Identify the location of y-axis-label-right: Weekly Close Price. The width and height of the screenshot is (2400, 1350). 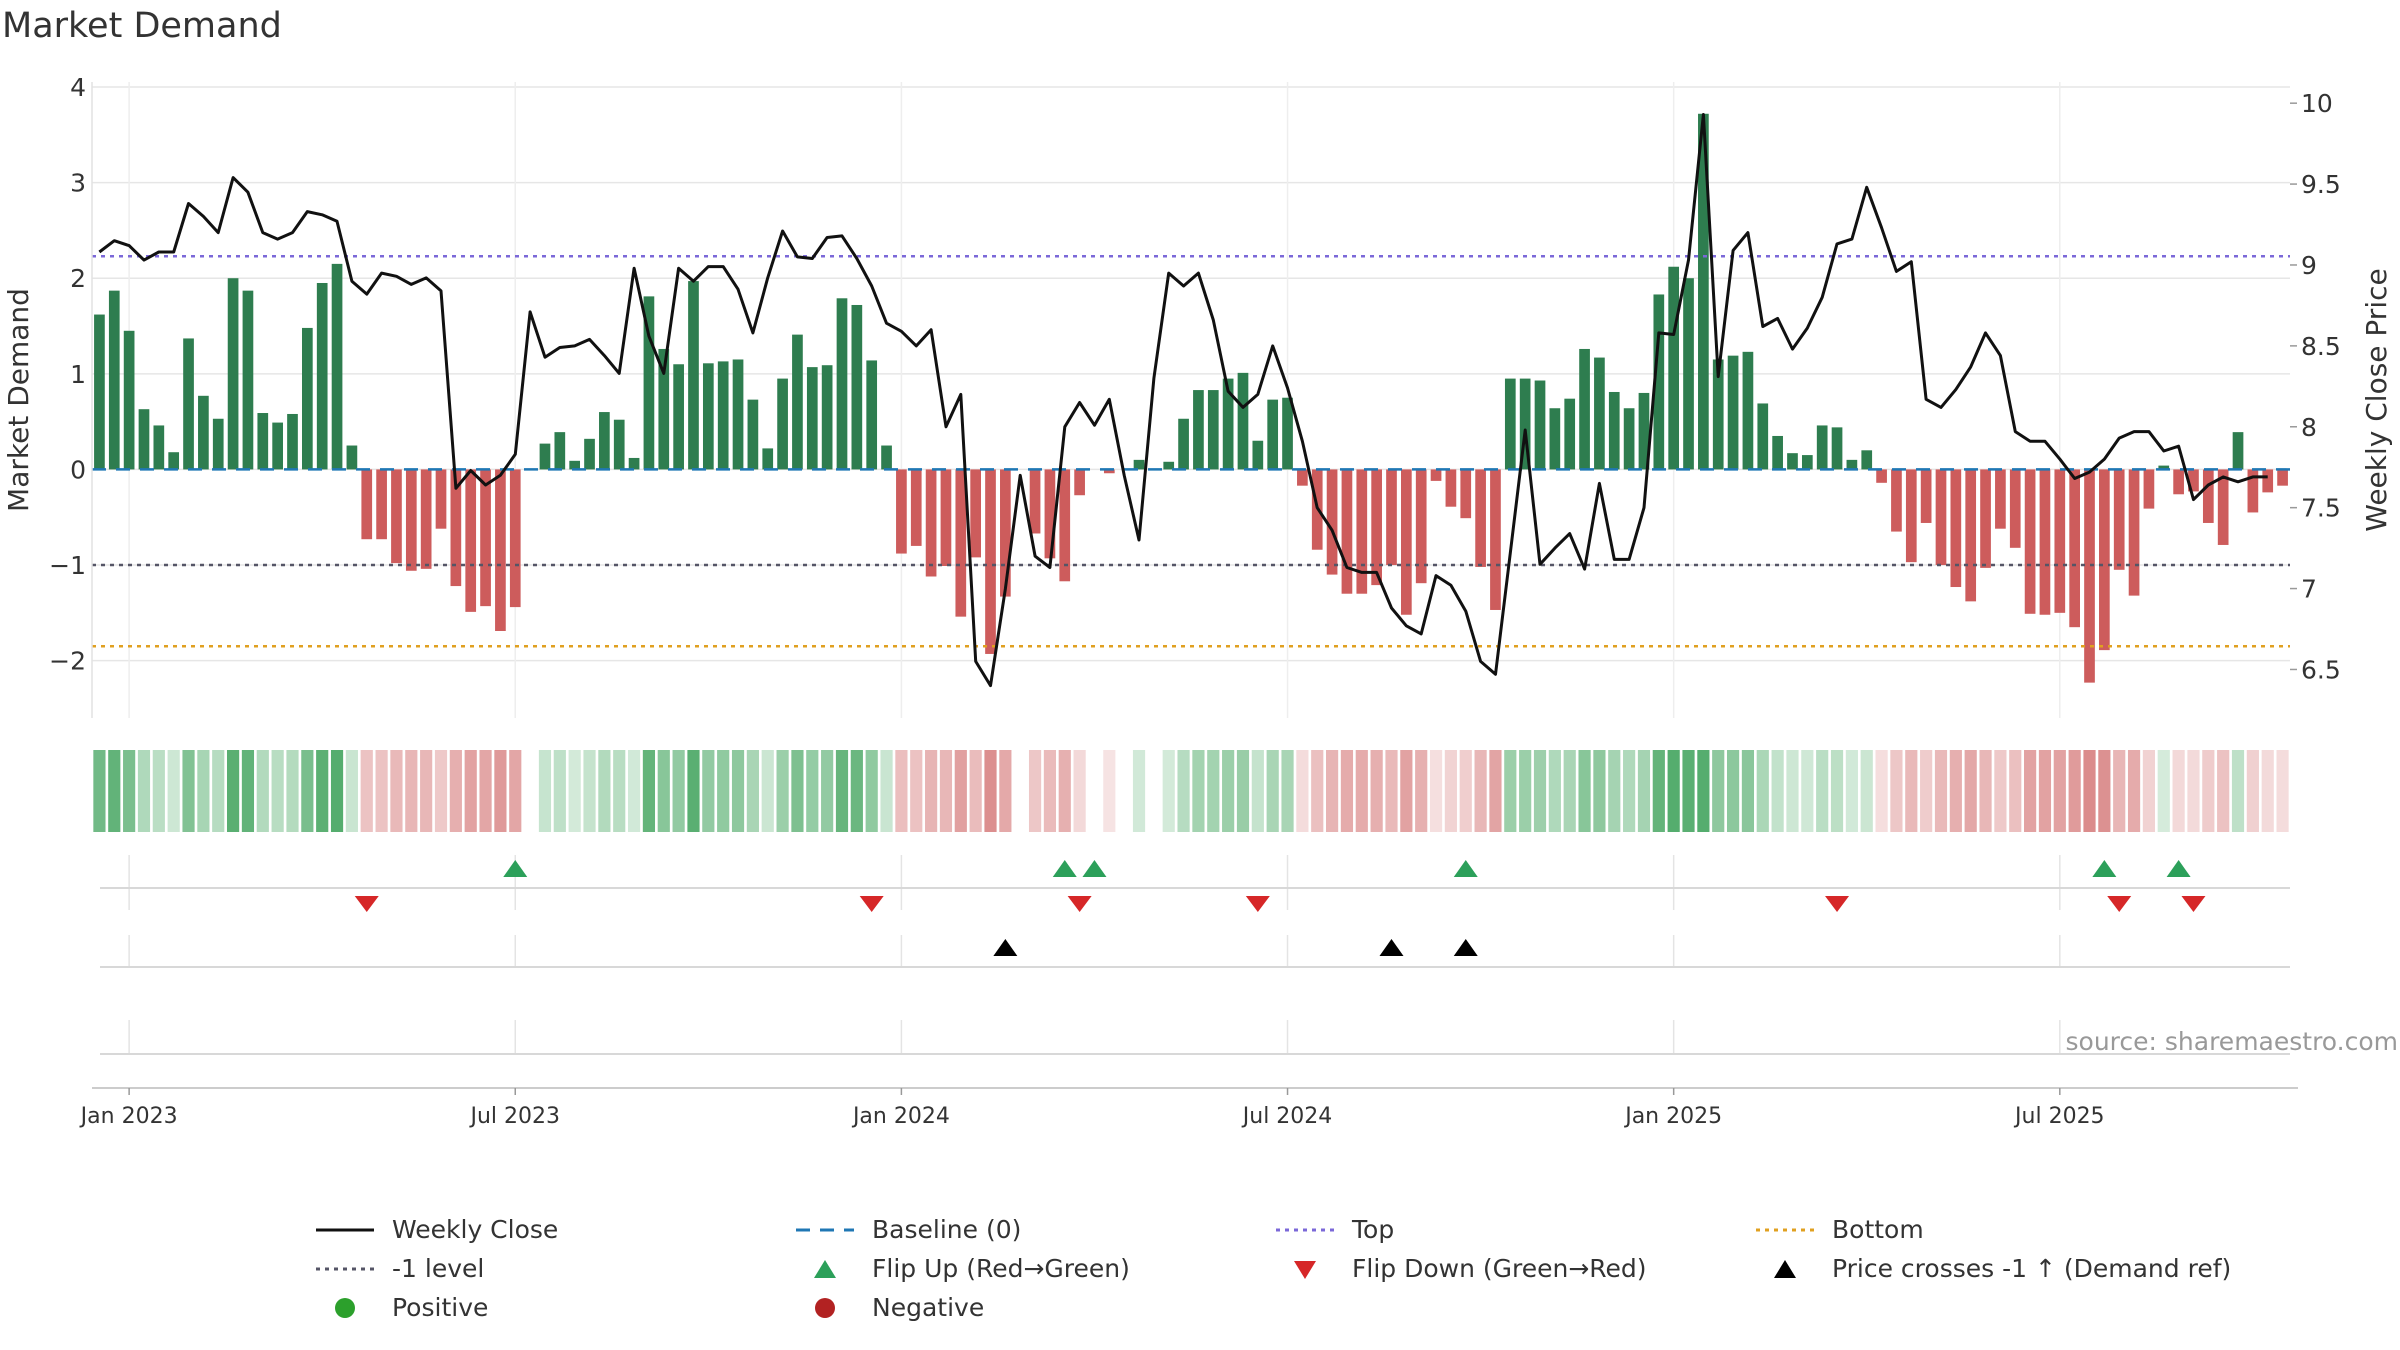
(2376, 399).